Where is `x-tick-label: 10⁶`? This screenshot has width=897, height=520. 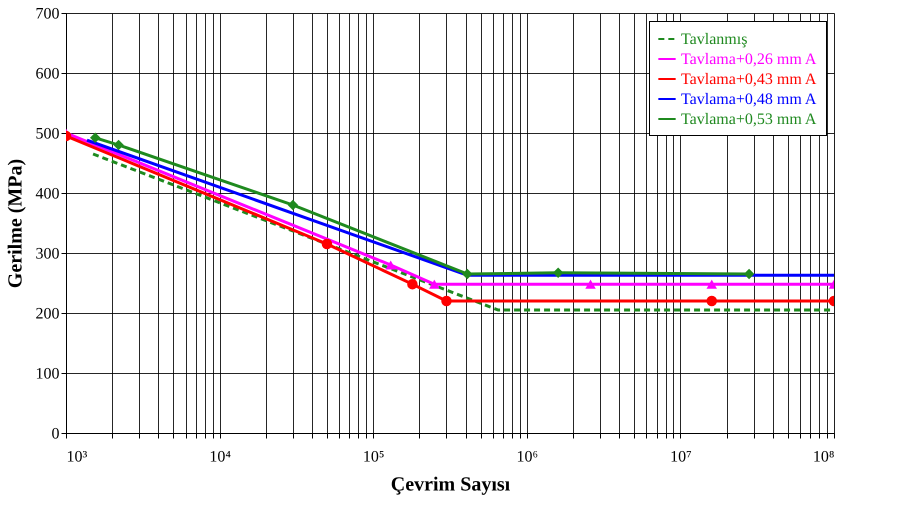
x-tick-label: 10⁶ is located at coordinates (527, 457).